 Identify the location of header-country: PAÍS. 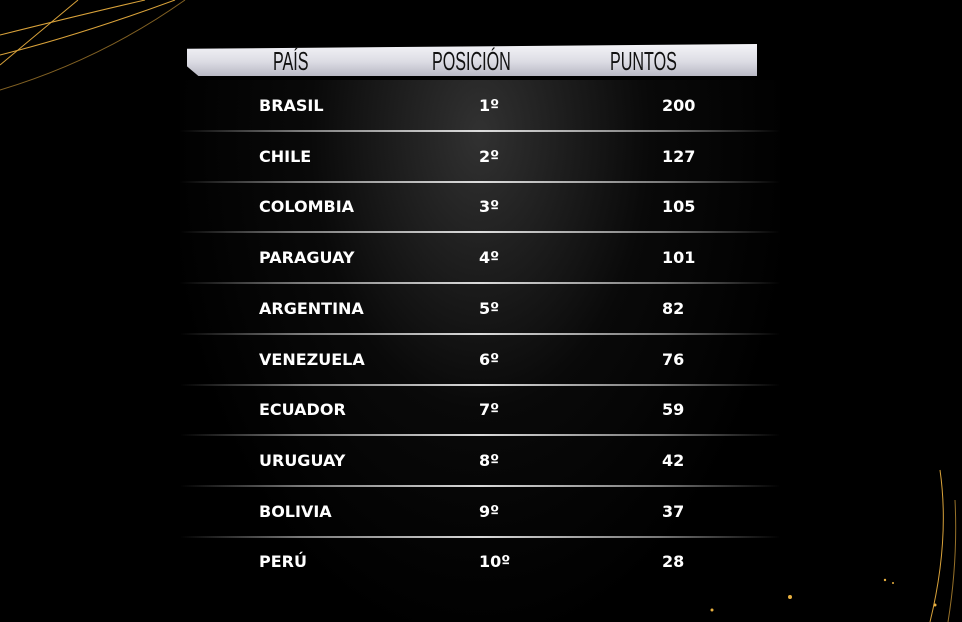
(291, 61).